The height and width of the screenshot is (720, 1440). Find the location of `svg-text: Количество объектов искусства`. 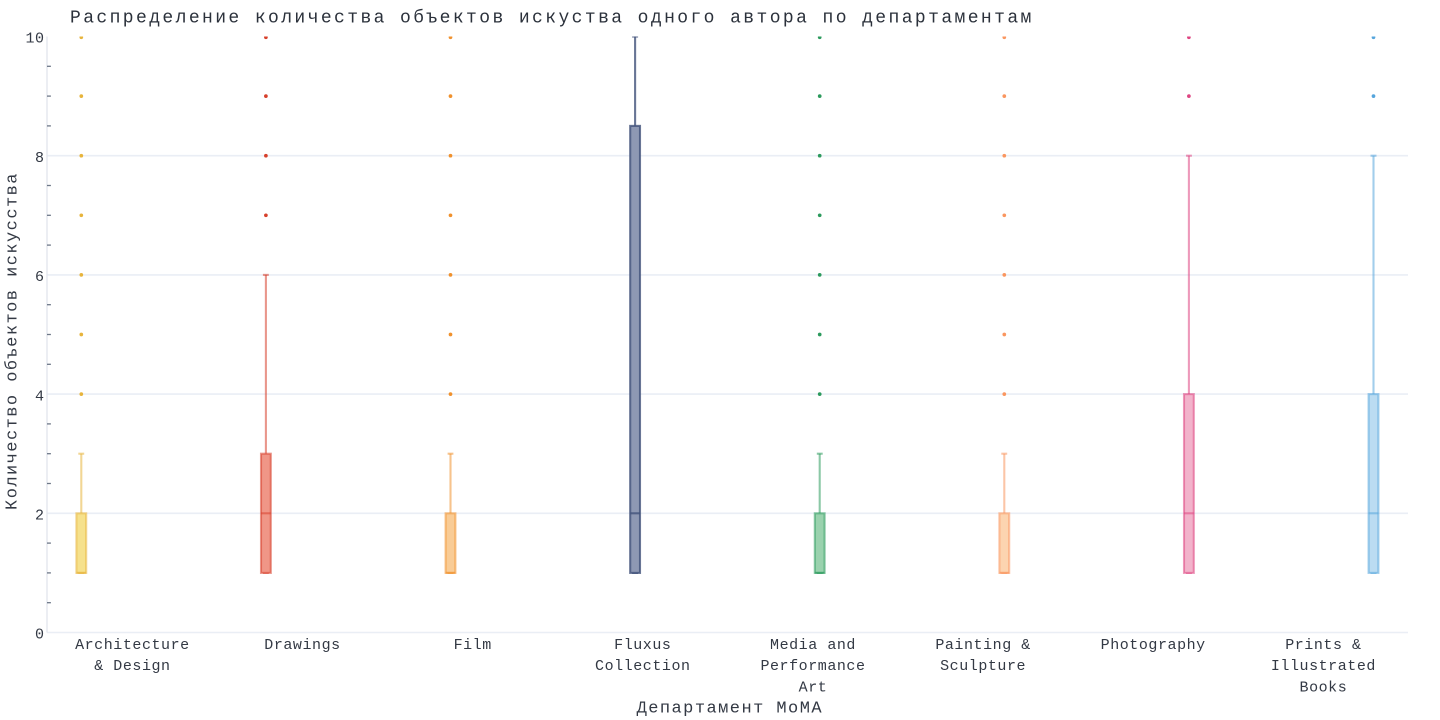

svg-text: Количество объектов искусства is located at coordinates (13, 341).